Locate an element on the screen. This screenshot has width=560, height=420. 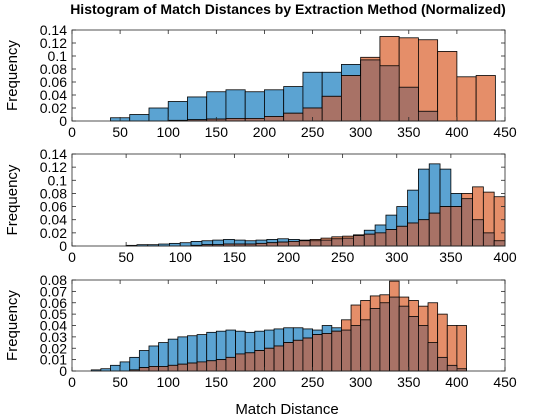
y-tick-label: 0.07 is located at coordinates (53, 291).